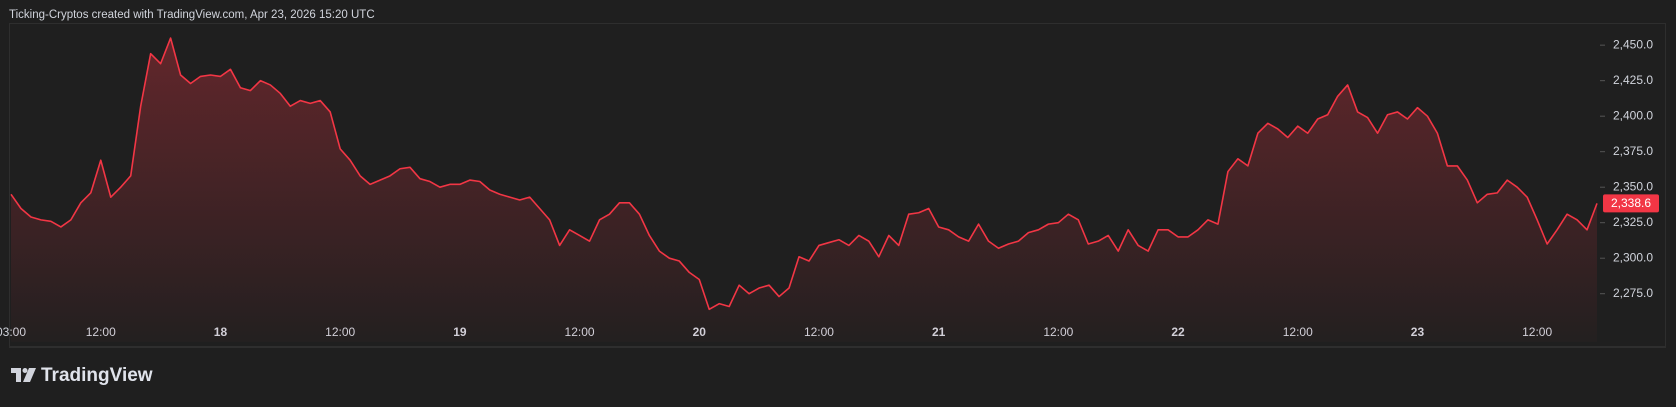 The image size is (1676, 407). Describe the element at coordinates (1633, 151) in the screenshot. I see `y-tick-label: 2,375.0` at that location.